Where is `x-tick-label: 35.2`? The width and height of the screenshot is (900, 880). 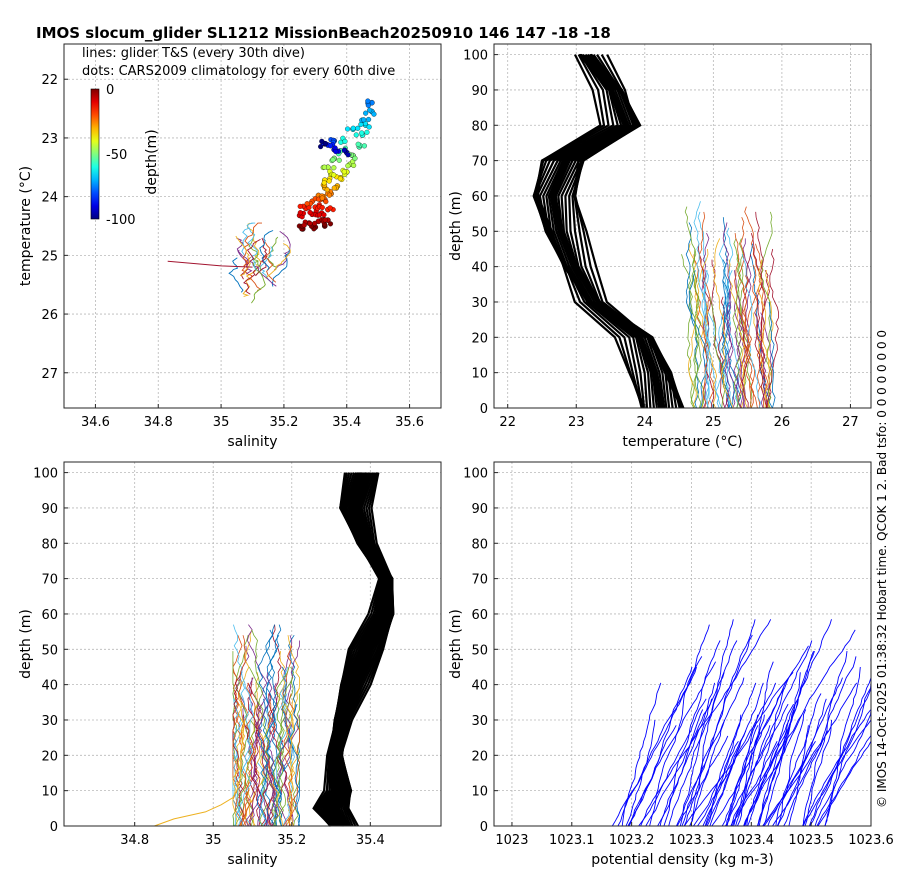 x-tick-label: 35.2 is located at coordinates (283, 422).